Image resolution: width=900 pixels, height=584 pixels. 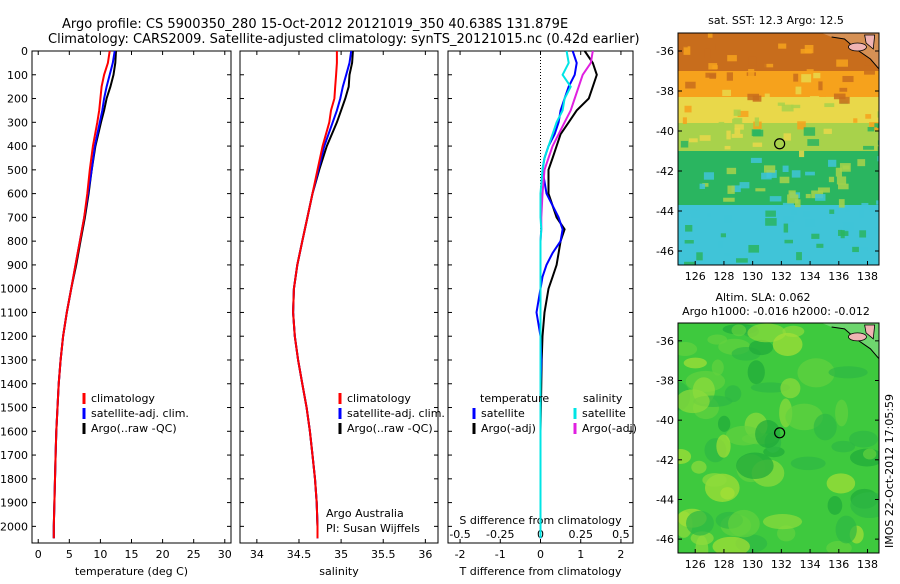 I want to click on x-axis-label: T difference from climatology, so click(x=540, y=571).